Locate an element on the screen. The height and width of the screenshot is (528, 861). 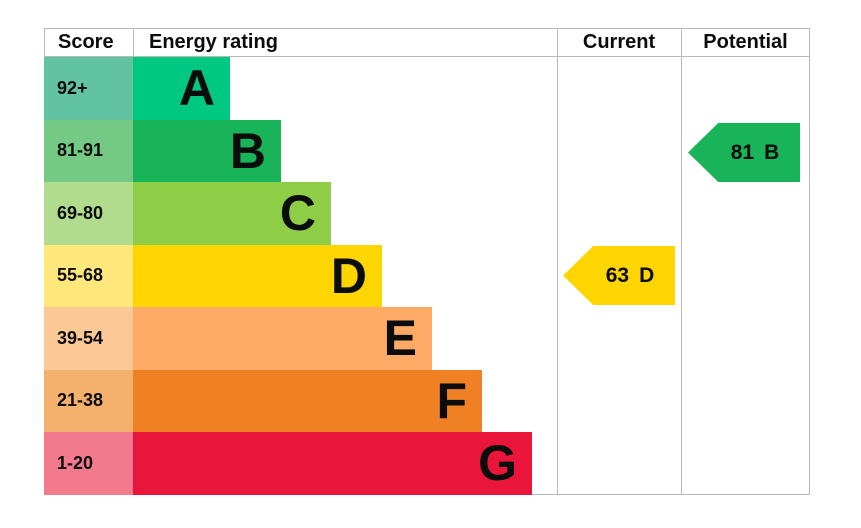
score-range-label: 81-91 is located at coordinates (88, 150).